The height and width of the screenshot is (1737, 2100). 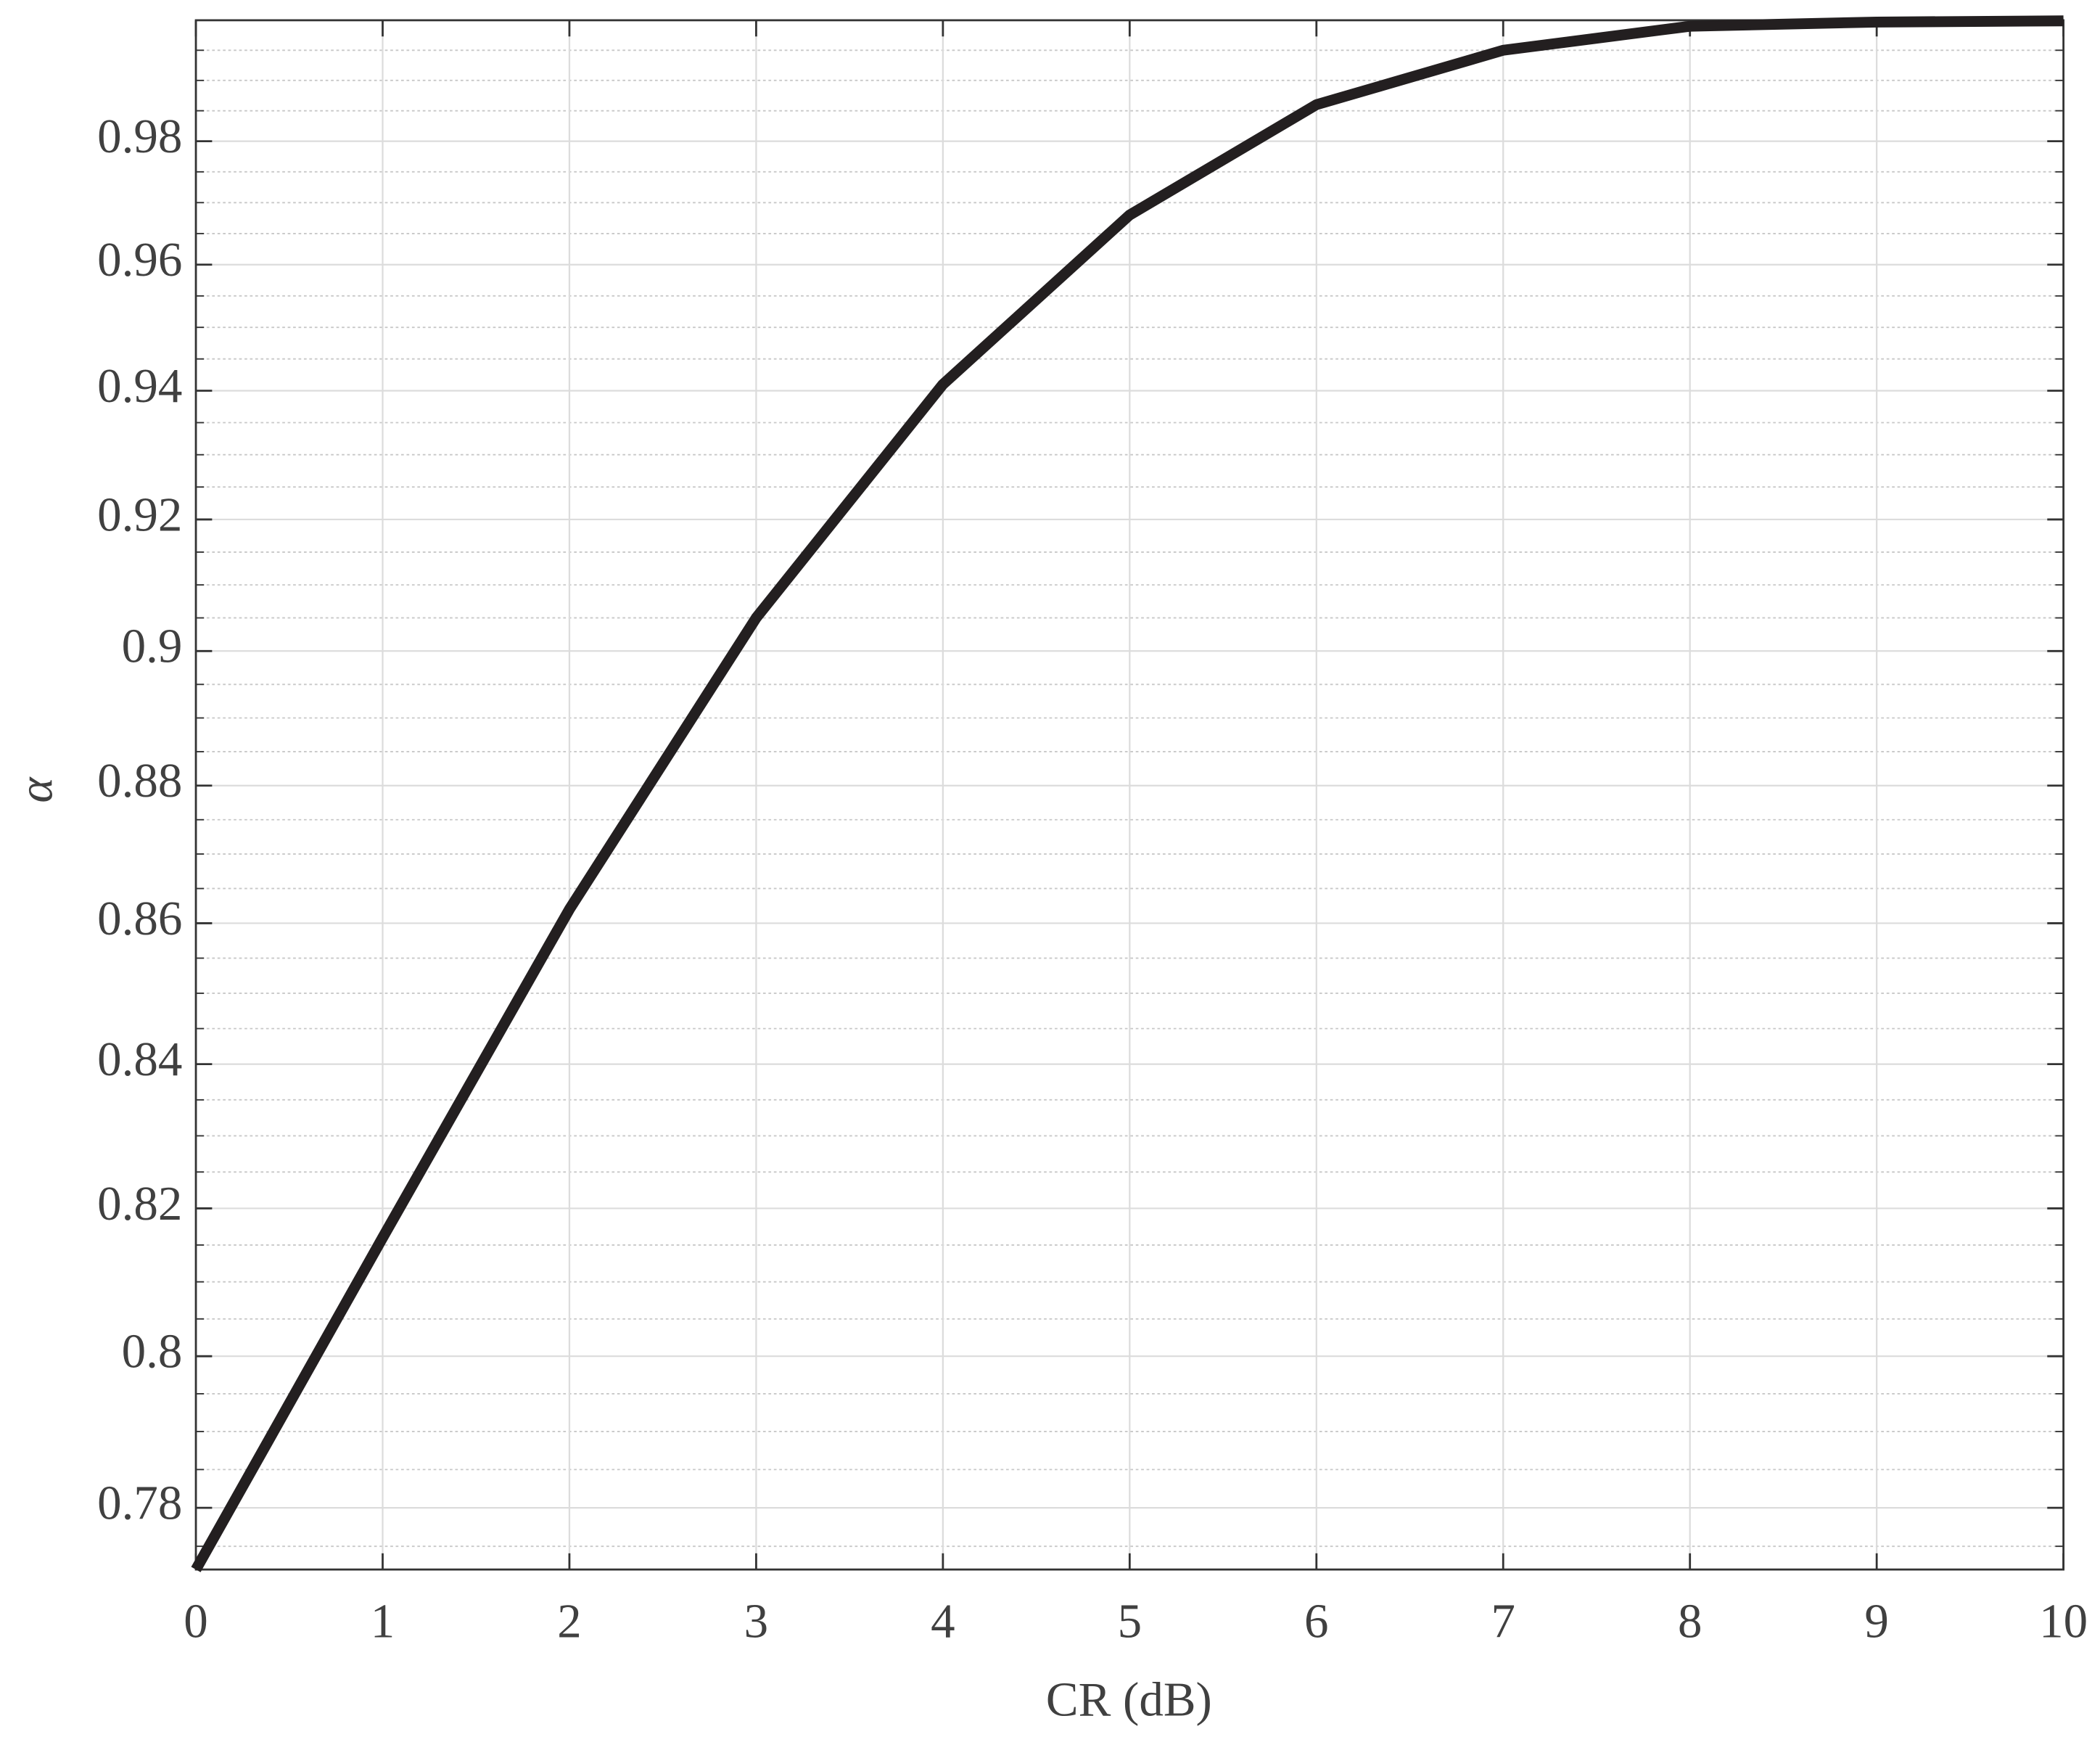 What do you see at coordinates (139, 386) in the screenshot?
I see `y-tick-label: 0.94` at bounding box center [139, 386].